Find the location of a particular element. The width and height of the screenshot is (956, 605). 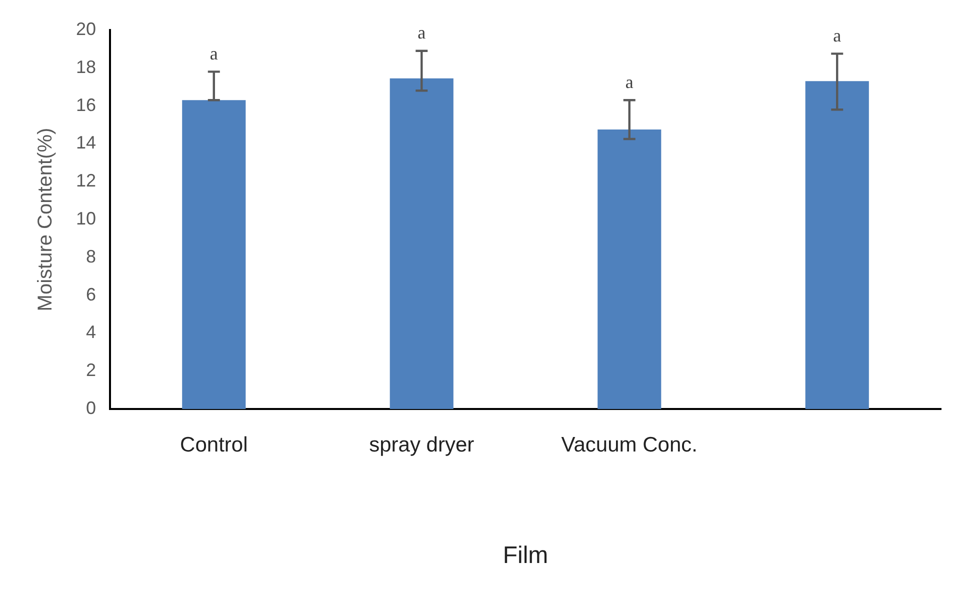

y-axis-title: Moisture Content(%) is located at coordinates (45, 220).